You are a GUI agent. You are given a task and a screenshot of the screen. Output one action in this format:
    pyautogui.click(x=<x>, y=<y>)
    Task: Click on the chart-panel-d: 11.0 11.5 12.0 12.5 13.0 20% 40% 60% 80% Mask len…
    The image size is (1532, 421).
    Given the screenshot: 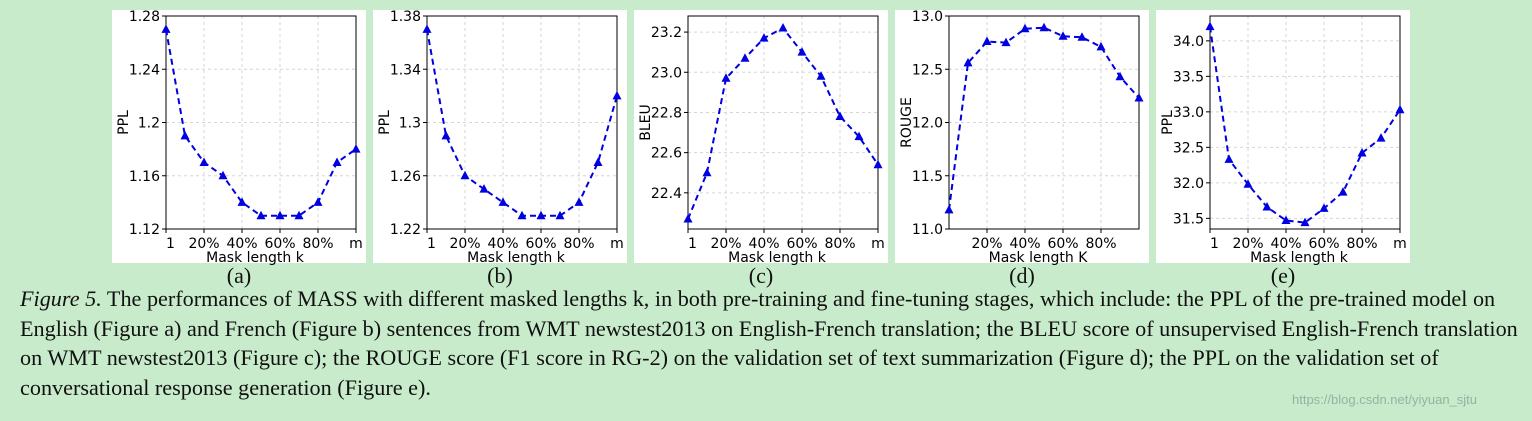 What is the action you would take?
    pyautogui.click(x=1022, y=137)
    